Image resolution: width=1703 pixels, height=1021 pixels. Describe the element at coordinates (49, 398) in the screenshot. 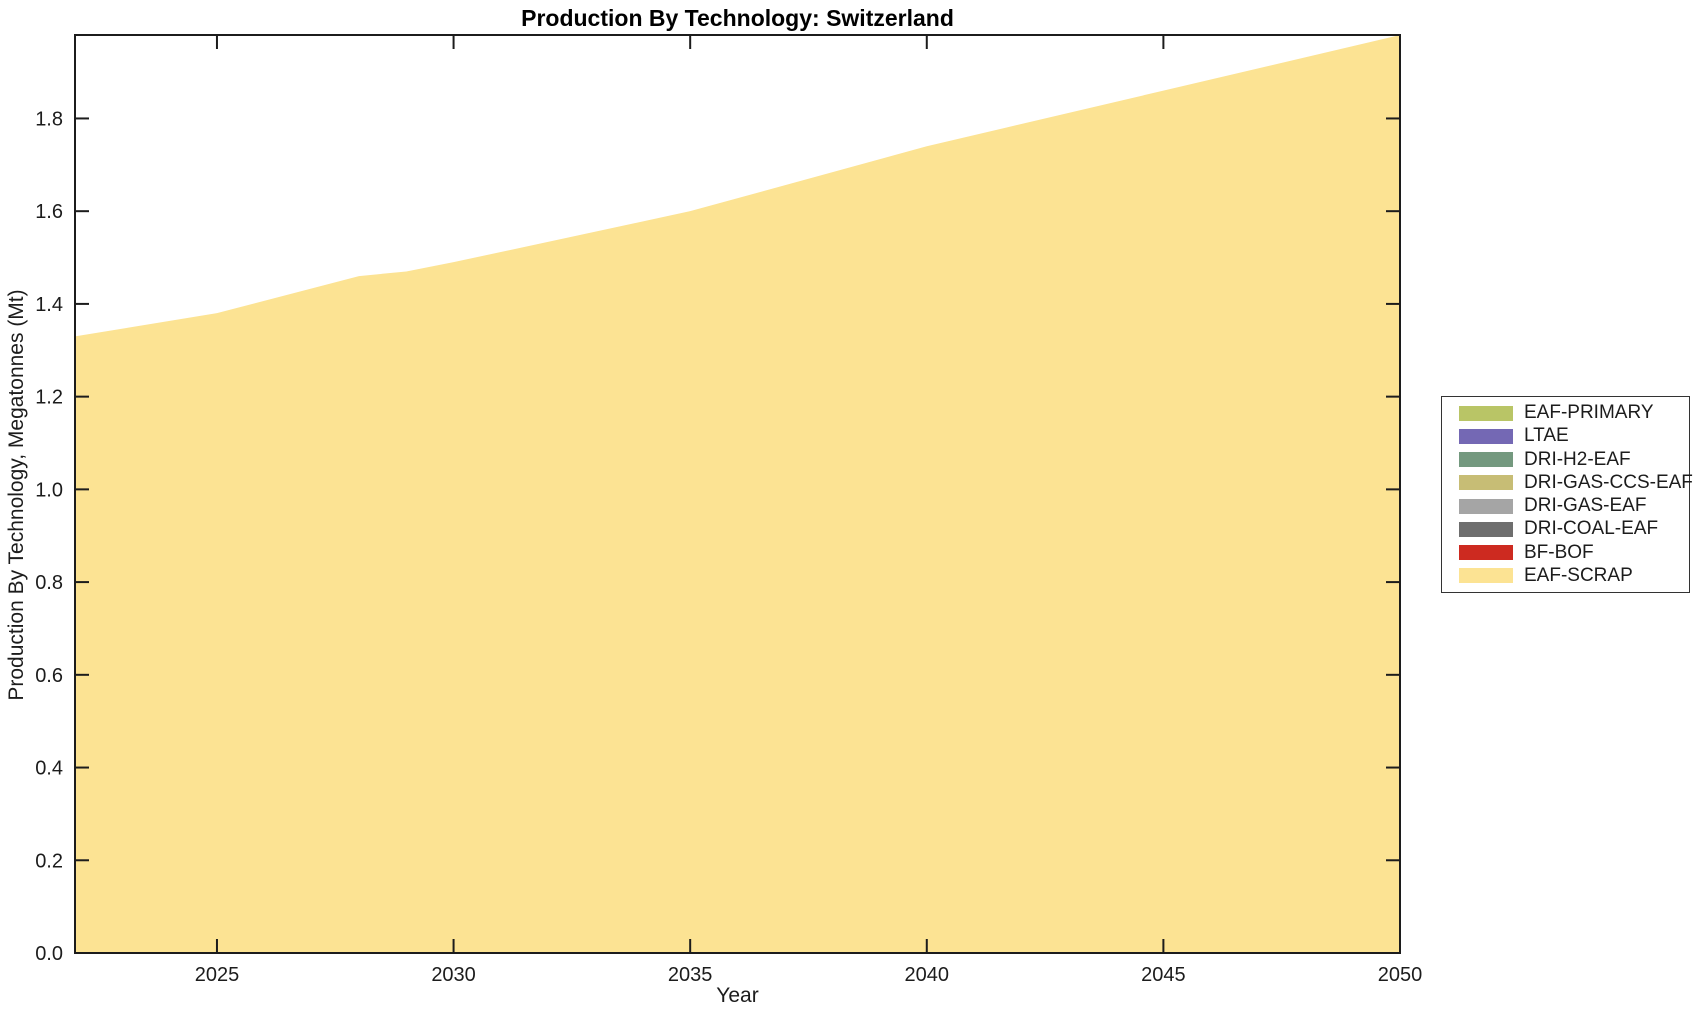

I see `y-tick-label: 1.2` at that location.